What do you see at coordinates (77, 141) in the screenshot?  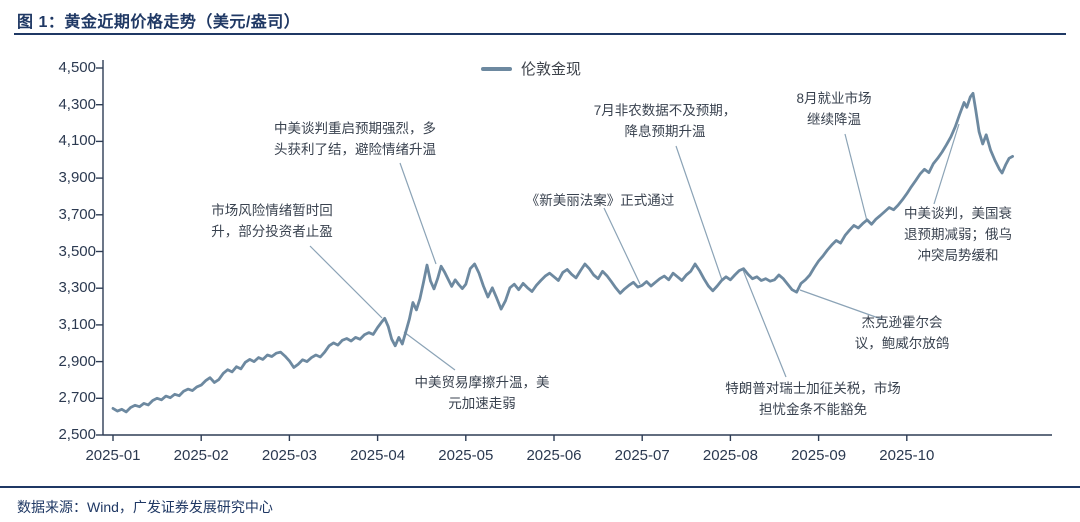 I see `y-axis-label: 4,100` at bounding box center [77, 141].